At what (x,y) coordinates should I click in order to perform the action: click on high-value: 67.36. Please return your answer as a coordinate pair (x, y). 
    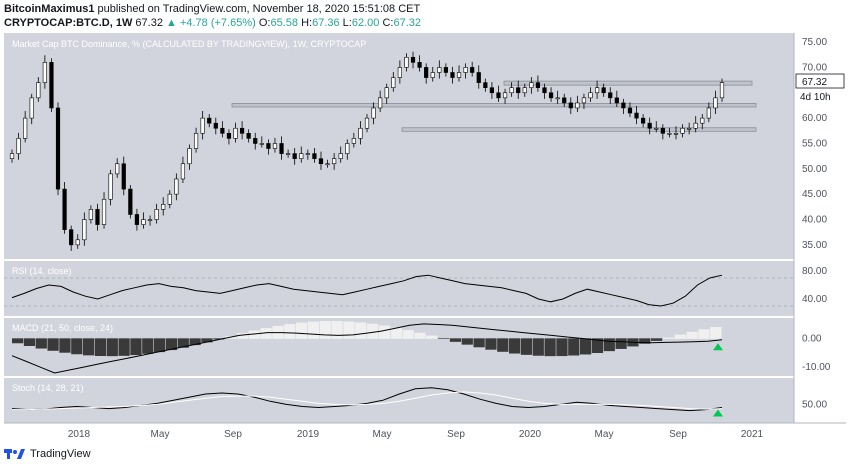
    Looking at the image, I should click on (326, 23).